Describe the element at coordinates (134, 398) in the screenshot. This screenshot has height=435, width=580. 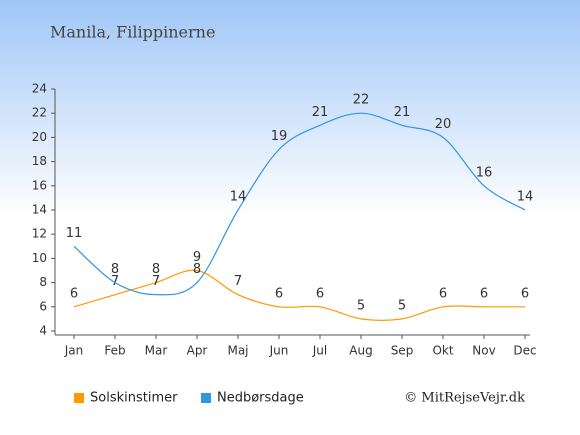
I see `legend-label: Solskinstimer` at that location.